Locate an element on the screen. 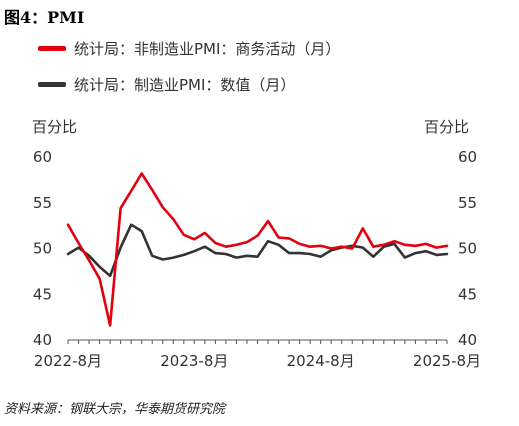 Image resolution: width=519 pixels, height=426 pixels. y-tick-label-right: 55 is located at coordinates (467, 203).